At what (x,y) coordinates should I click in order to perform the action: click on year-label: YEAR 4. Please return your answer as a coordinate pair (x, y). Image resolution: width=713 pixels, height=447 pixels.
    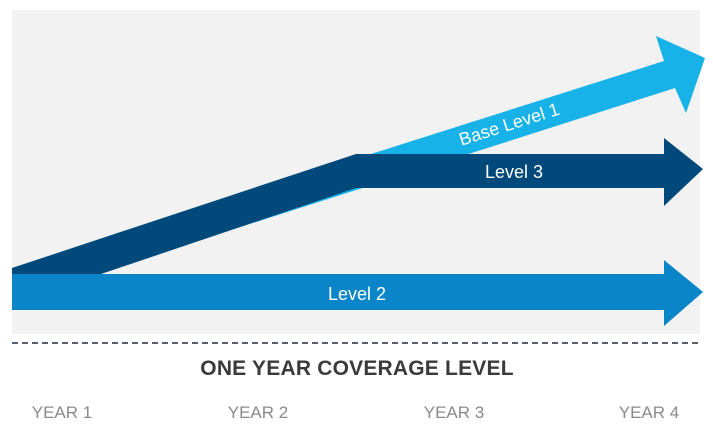
    Looking at the image, I should click on (649, 412).